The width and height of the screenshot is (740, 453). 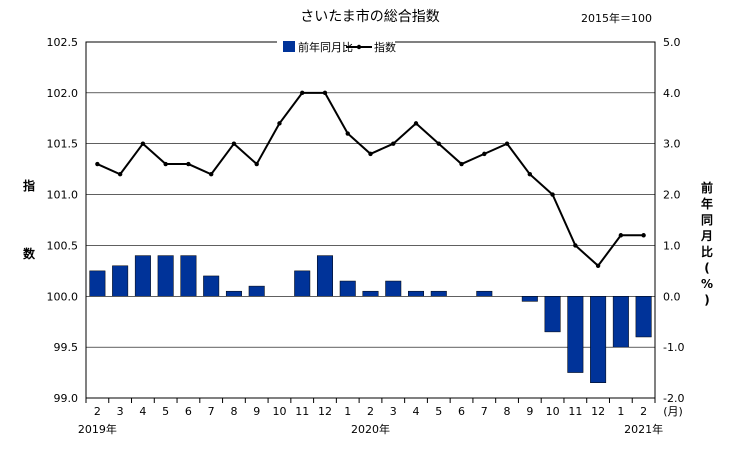 What do you see at coordinates (507, 411) in the screenshot?
I see `x-tick-label: 8` at bounding box center [507, 411].